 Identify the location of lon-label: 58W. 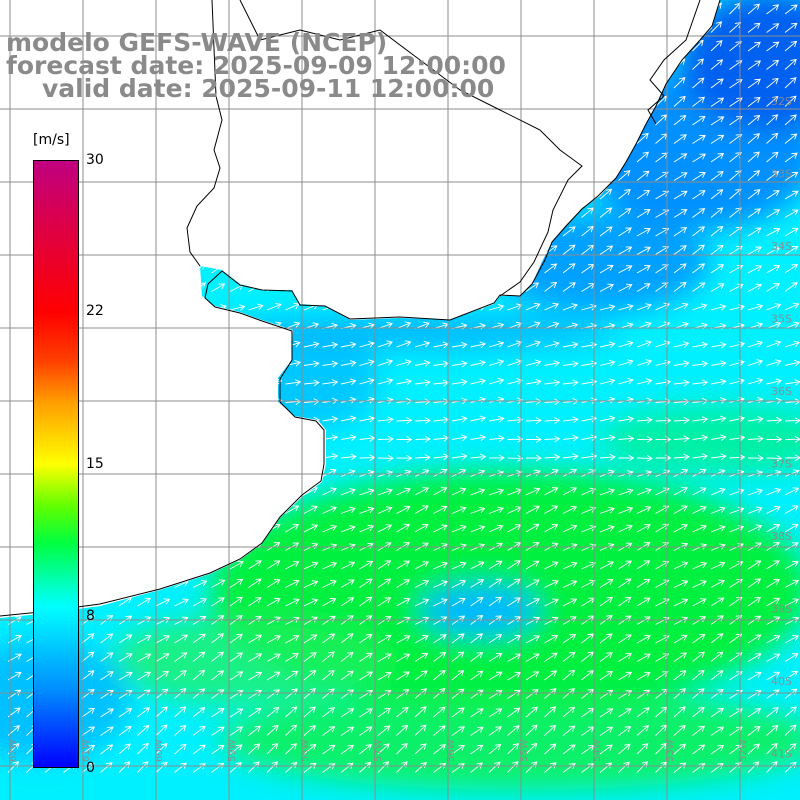
(305, 750).